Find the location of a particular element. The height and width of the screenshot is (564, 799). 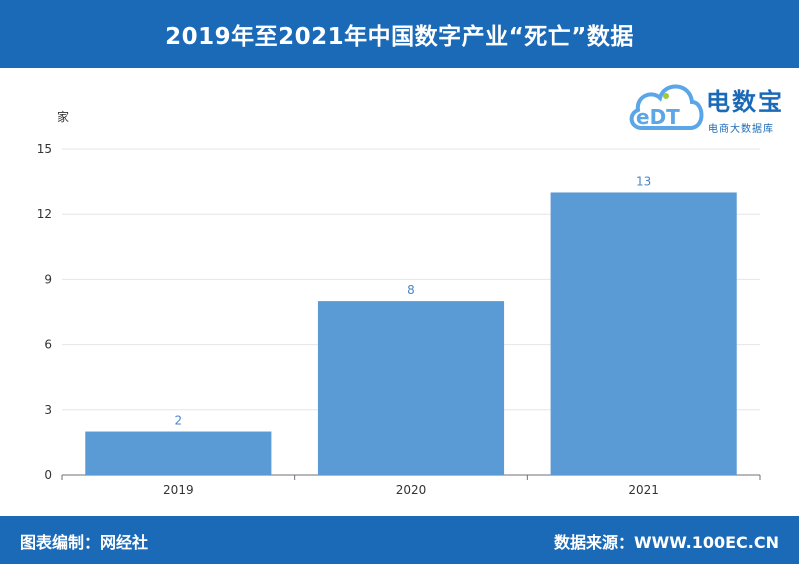

data-label: 2 is located at coordinates (179, 421).